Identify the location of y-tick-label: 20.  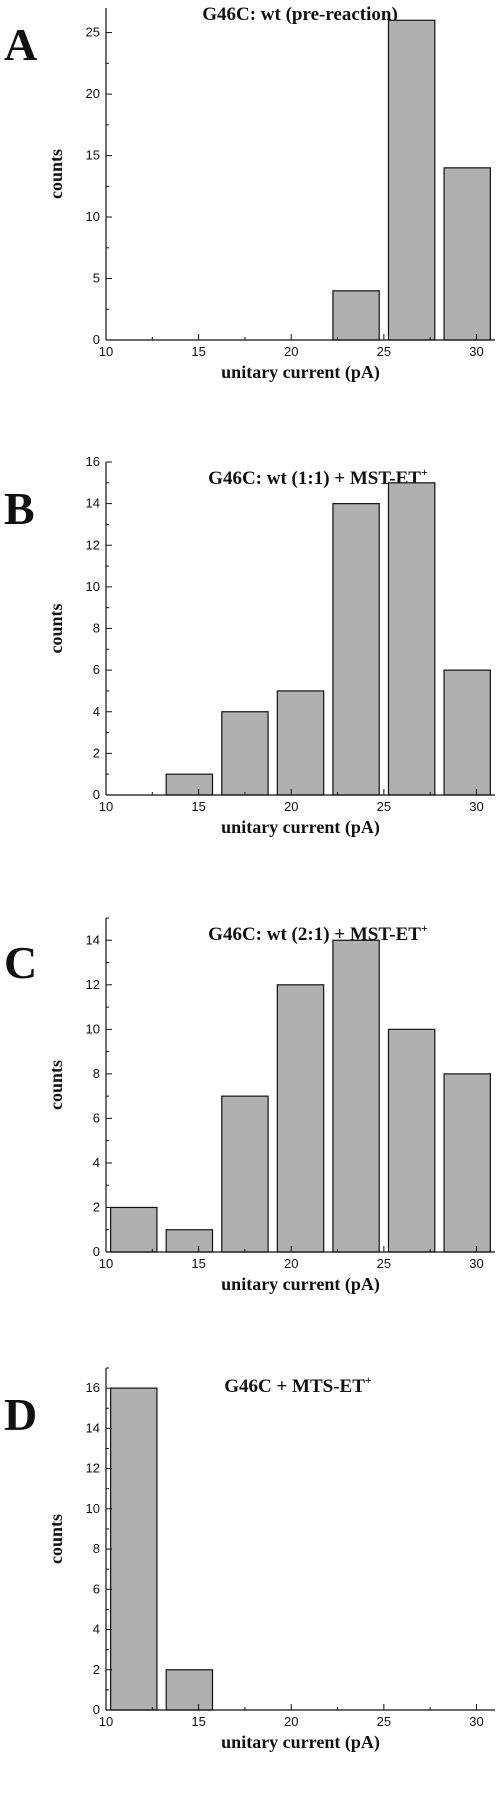
(93, 93).